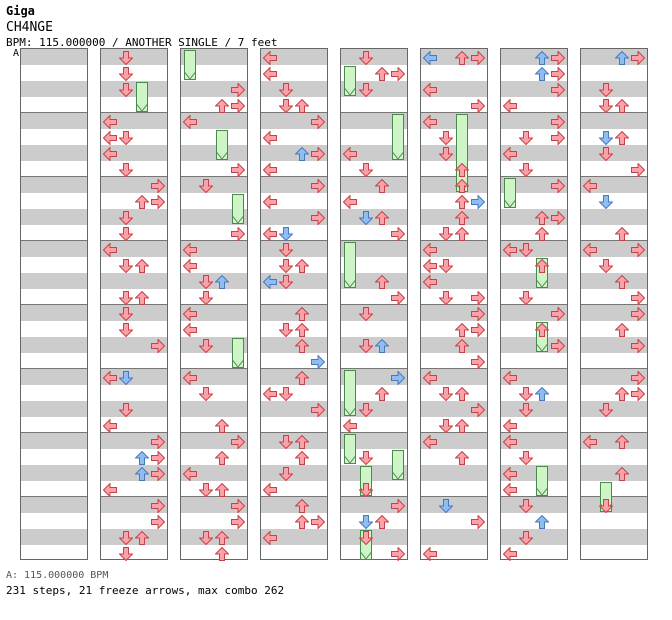 The height and width of the screenshot is (620, 672). I want to click on freeze-arrow-right, so click(238, 211).